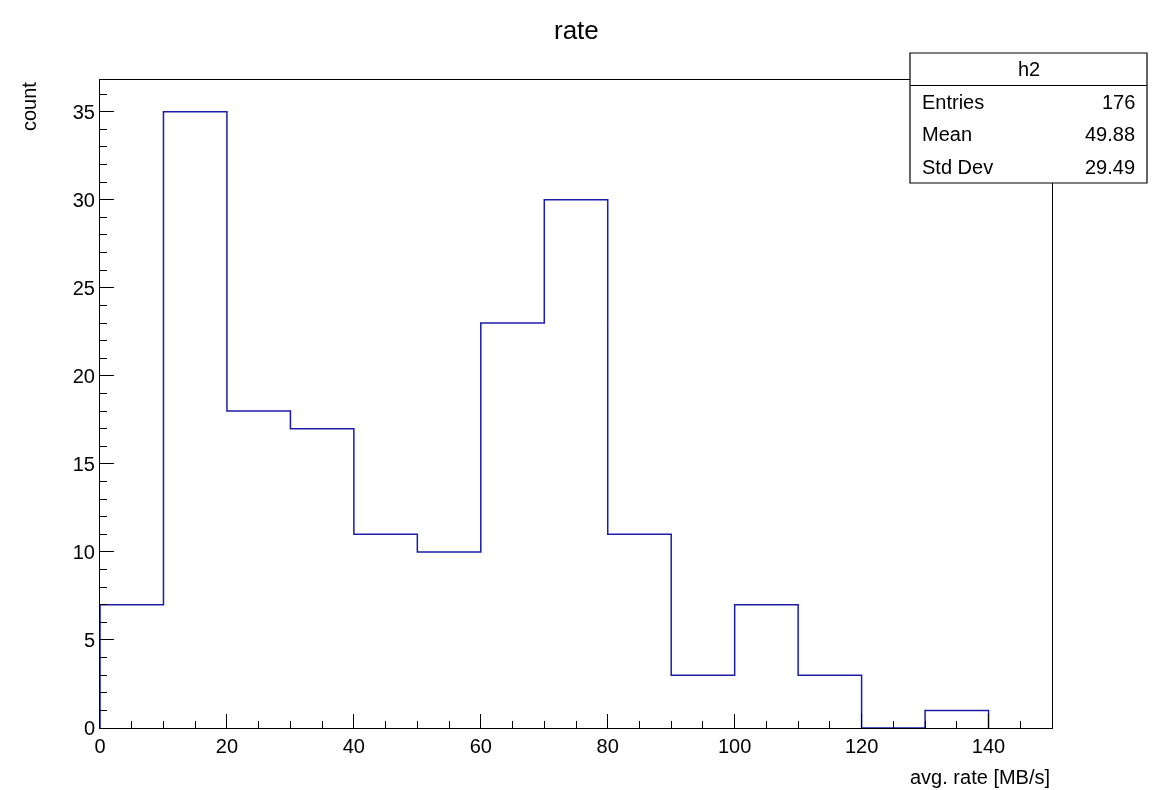 The height and width of the screenshot is (790, 1160). I want to click on chart-title: rate, so click(576, 30).